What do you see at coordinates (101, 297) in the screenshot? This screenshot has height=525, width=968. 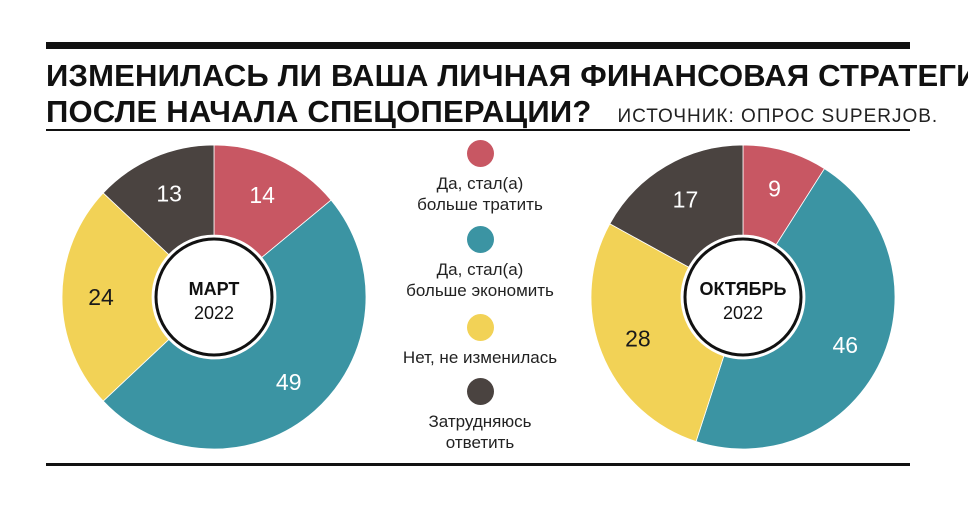 I see `slice-value-label: 24` at bounding box center [101, 297].